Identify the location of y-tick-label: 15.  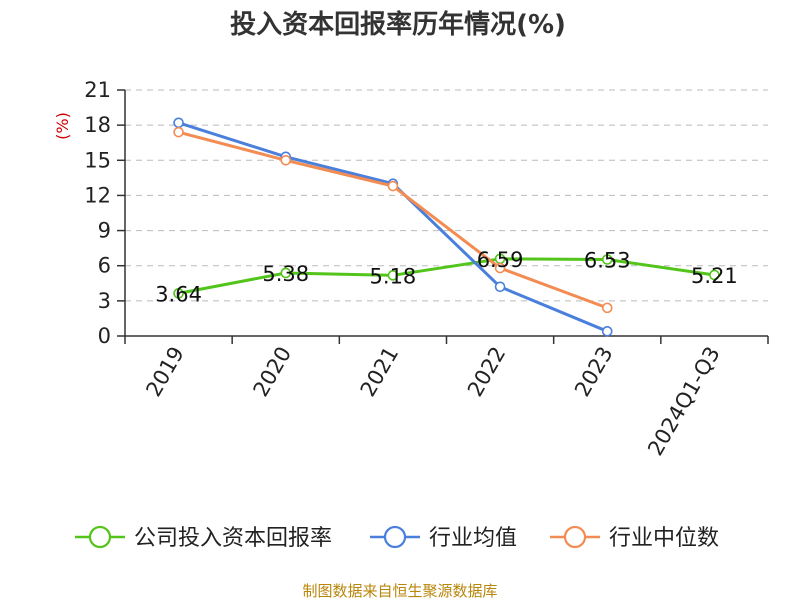
(97, 160).